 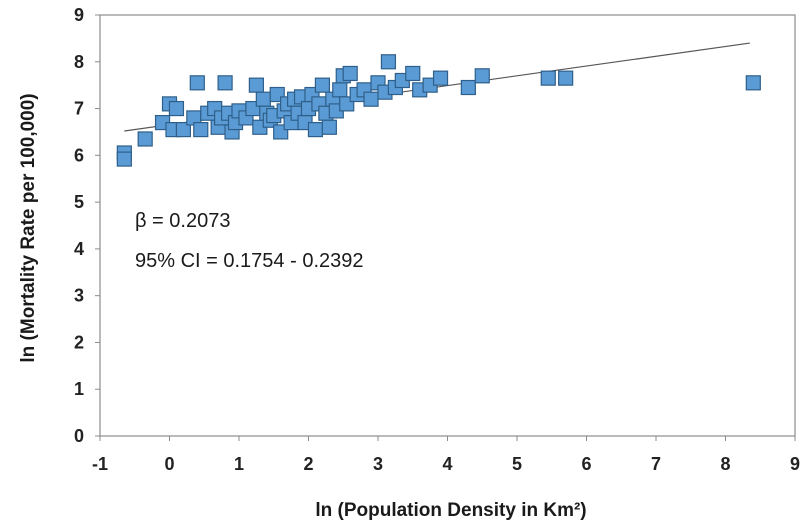 What do you see at coordinates (79, 342) in the screenshot?
I see `y-tick-label: 2` at bounding box center [79, 342].